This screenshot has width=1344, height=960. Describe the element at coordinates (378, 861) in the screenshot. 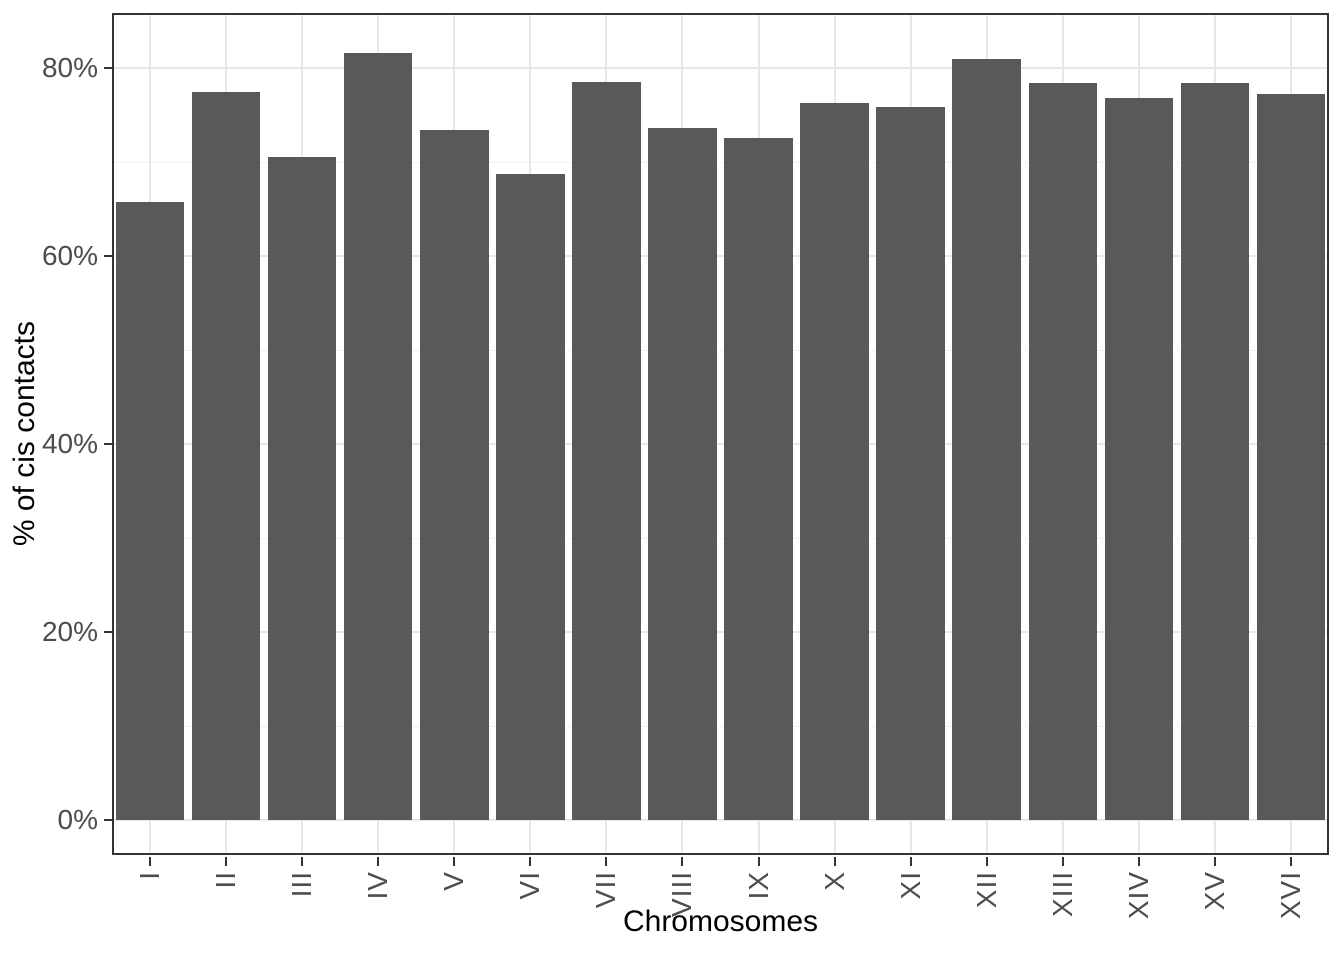

I see `x-tick-IV` at that location.